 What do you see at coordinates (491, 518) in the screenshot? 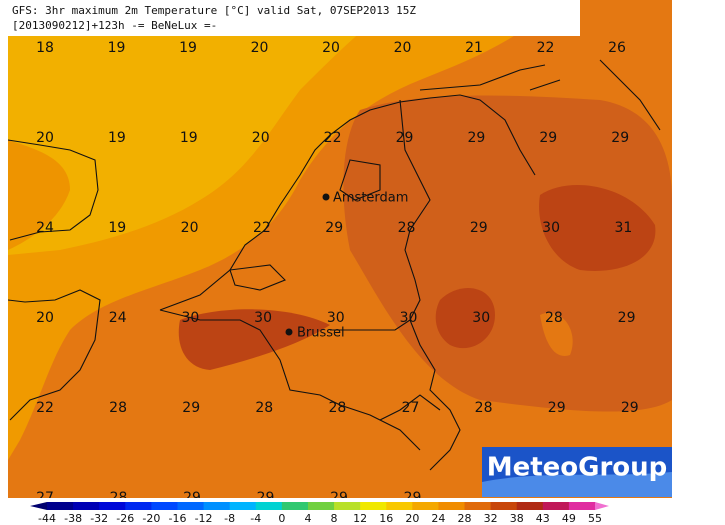
I see `colorbar-label: 32` at bounding box center [491, 518].